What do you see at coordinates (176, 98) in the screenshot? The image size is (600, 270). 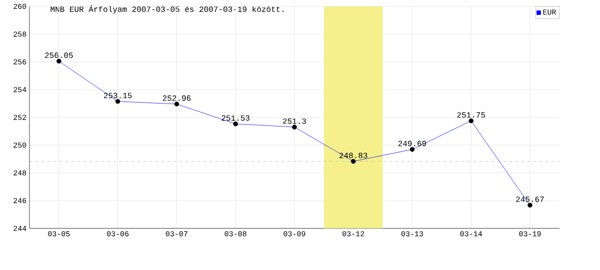 I see `data-label: 252.96` at bounding box center [176, 98].